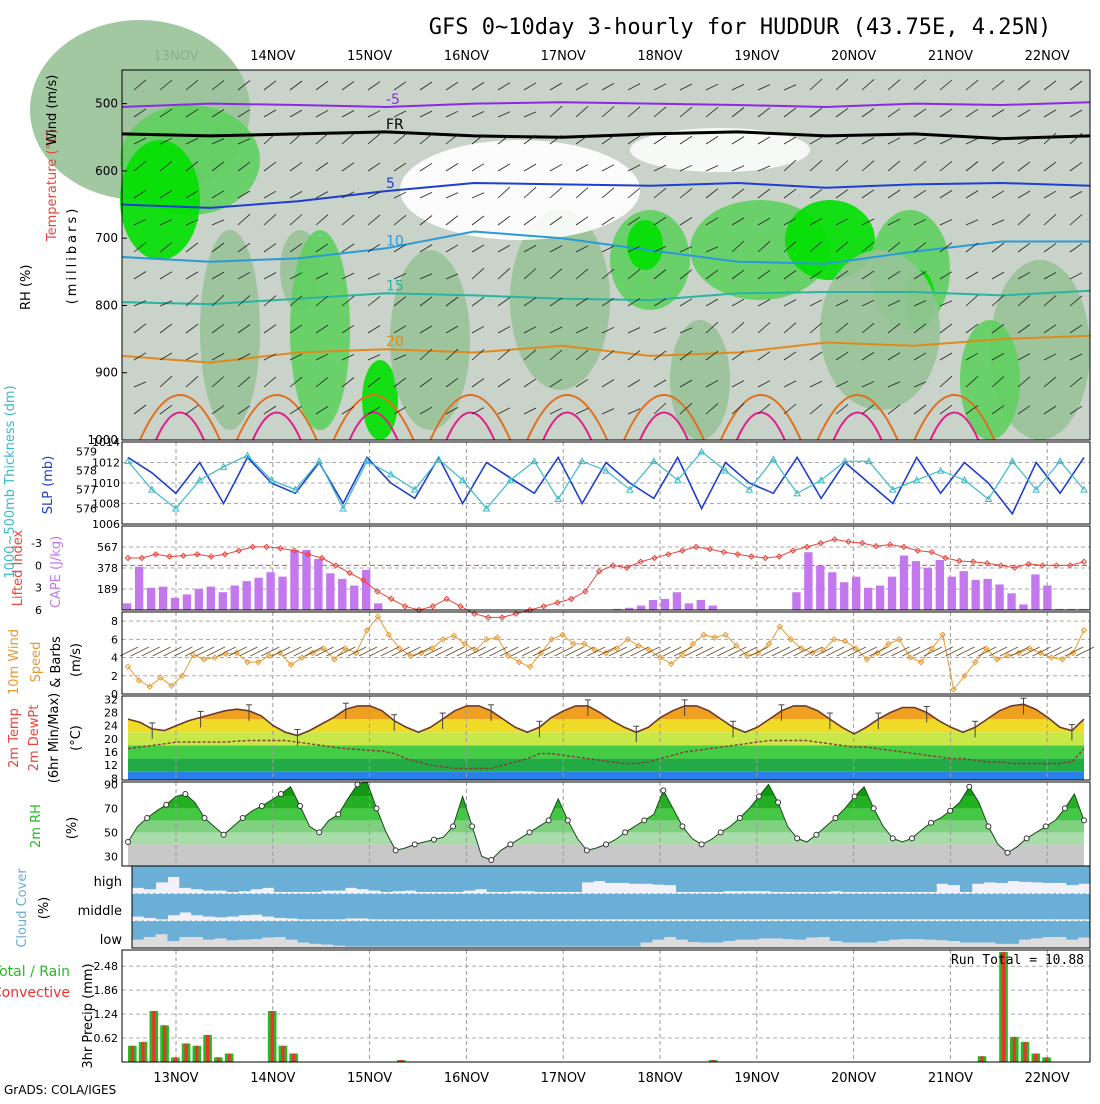 Image resolution: width=1100 pixels, height=1104 pixels. I want to click on isotherm-label: 5, so click(390, 184).